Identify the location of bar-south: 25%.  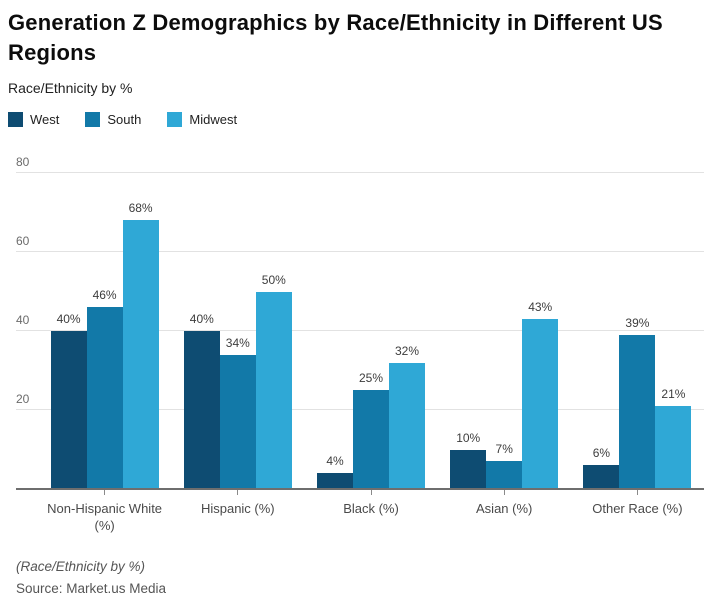
(371, 430).